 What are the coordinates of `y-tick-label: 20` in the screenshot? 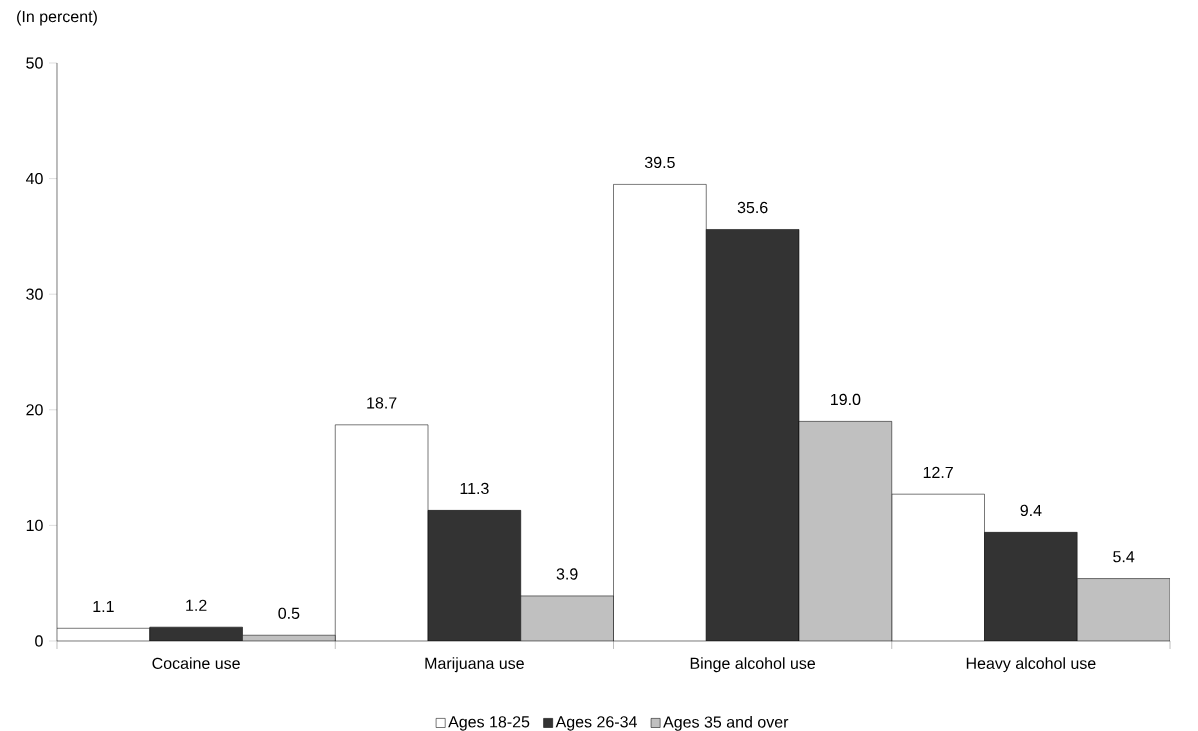 It's located at (34, 410).